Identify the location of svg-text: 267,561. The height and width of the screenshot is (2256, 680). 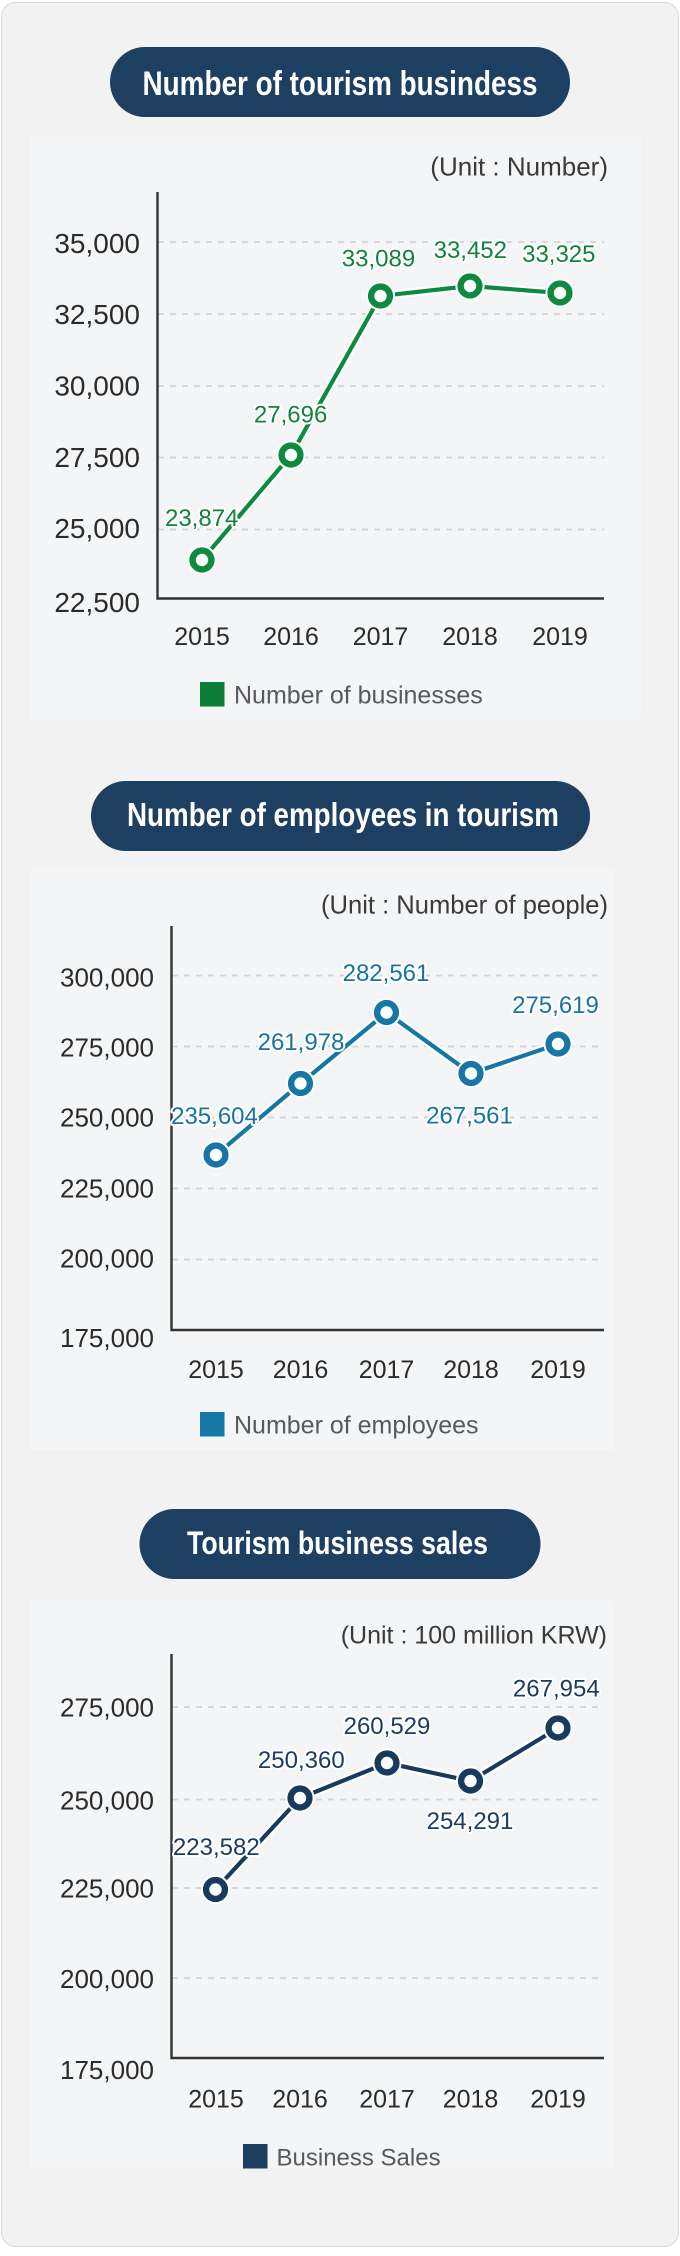
(469, 1116).